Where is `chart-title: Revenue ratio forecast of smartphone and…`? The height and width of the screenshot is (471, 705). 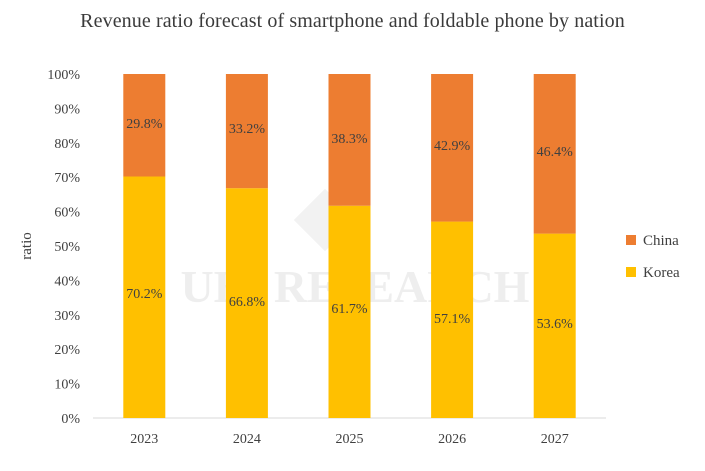
chart-title: Revenue ratio forecast of smartphone and… is located at coordinates (352, 21).